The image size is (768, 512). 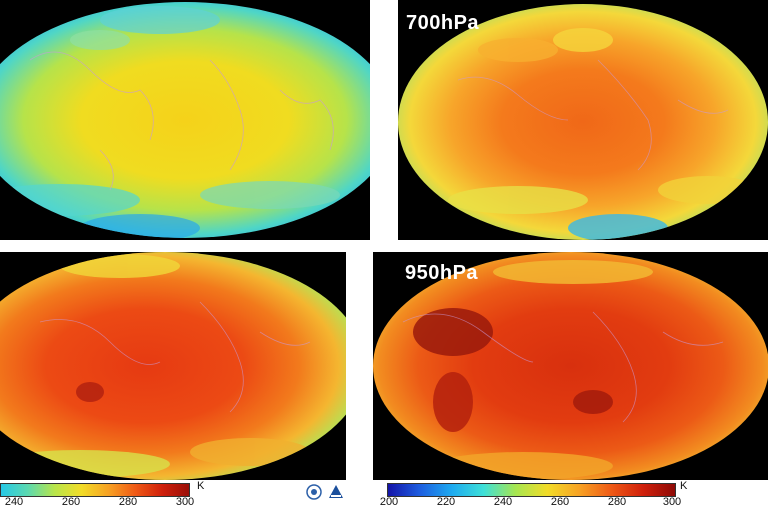 I want to click on colorbar-right: 200 220 240 260 280 300 K, so click(x=540, y=496).